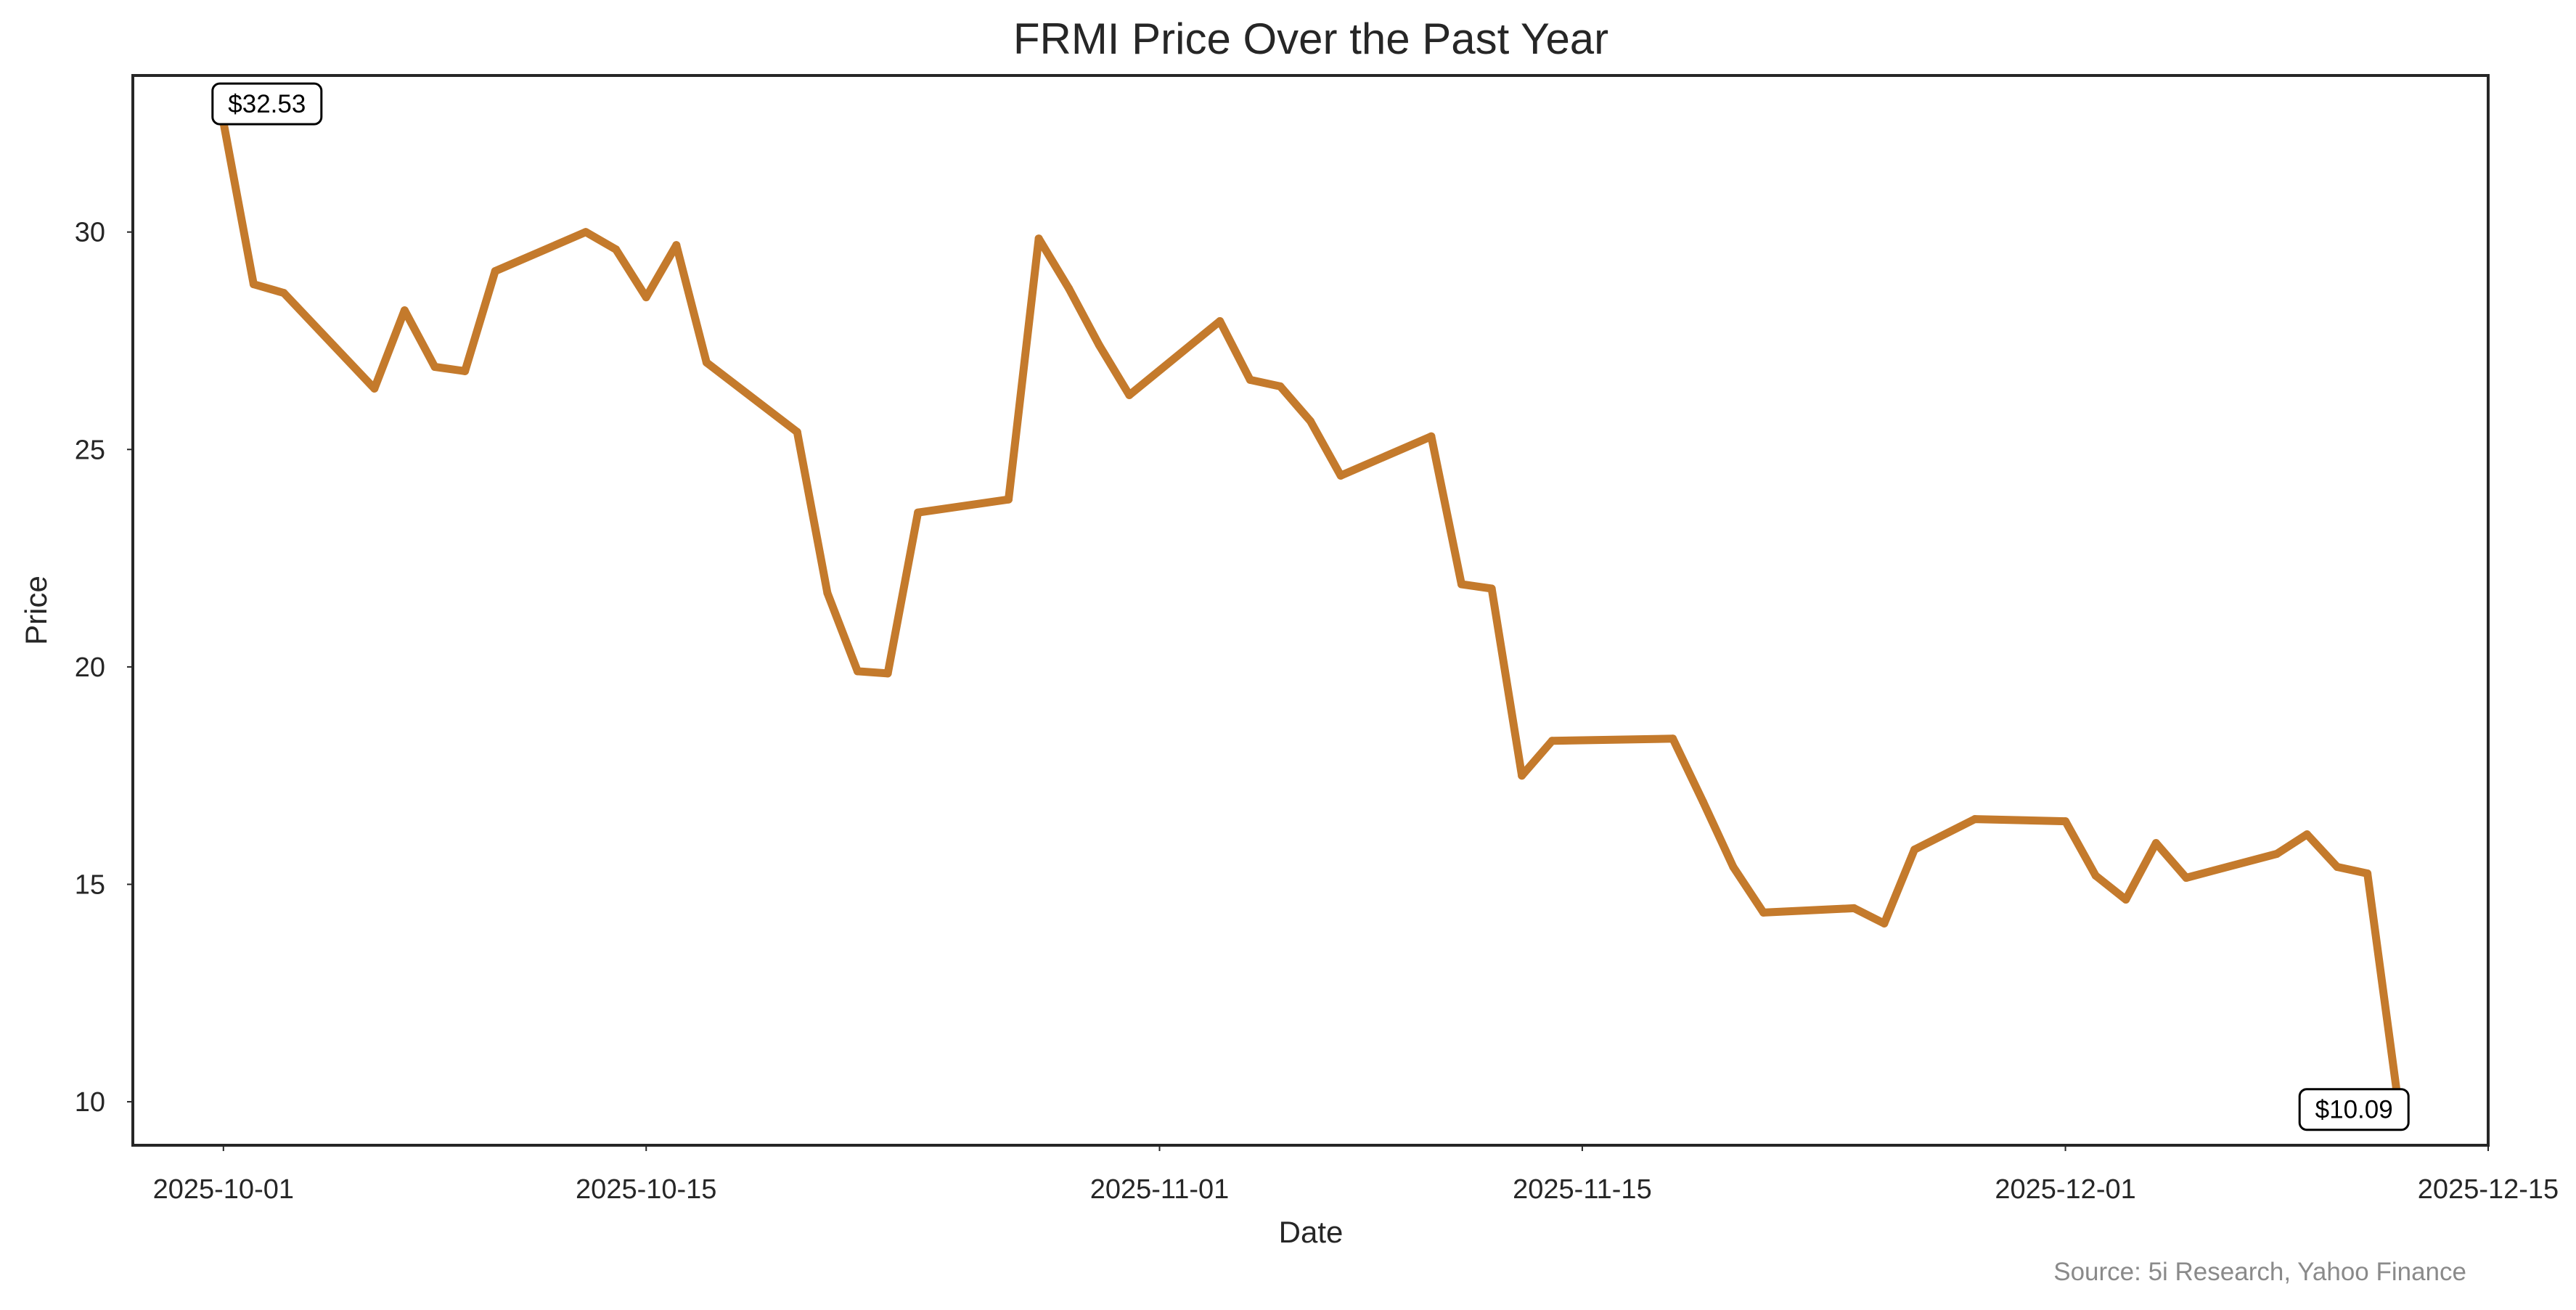  What do you see at coordinates (36, 610) in the screenshot?
I see `y-axis-label: Price` at bounding box center [36, 610].